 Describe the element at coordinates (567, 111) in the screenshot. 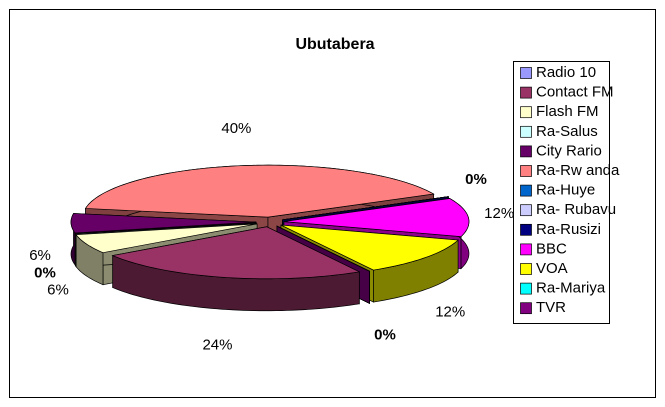

I see `legend-label: Flash FM` at that location.